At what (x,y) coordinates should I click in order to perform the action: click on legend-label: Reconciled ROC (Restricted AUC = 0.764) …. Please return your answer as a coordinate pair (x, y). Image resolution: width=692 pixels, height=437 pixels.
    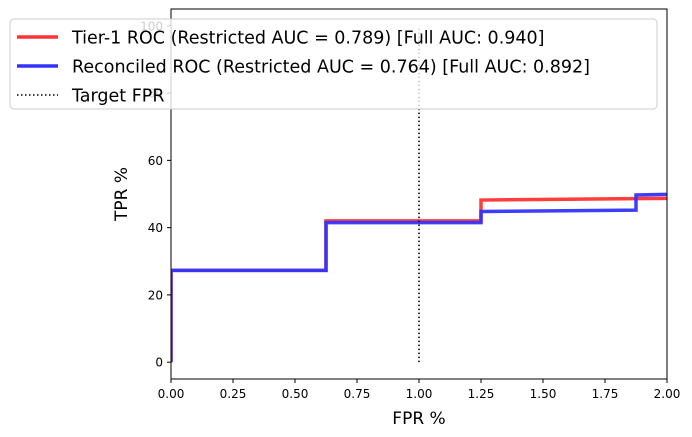
    Looking at the image, I should click on (331, 68).